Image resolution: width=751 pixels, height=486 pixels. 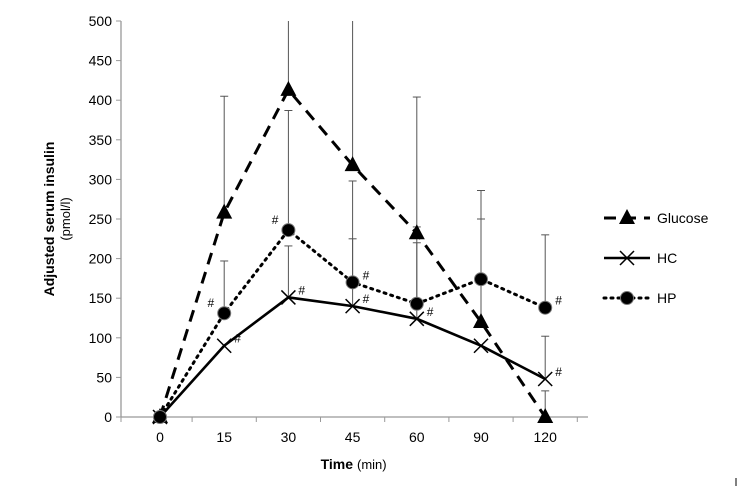 I want to click on y-tick-label: 50, so click(x=104, y=377).